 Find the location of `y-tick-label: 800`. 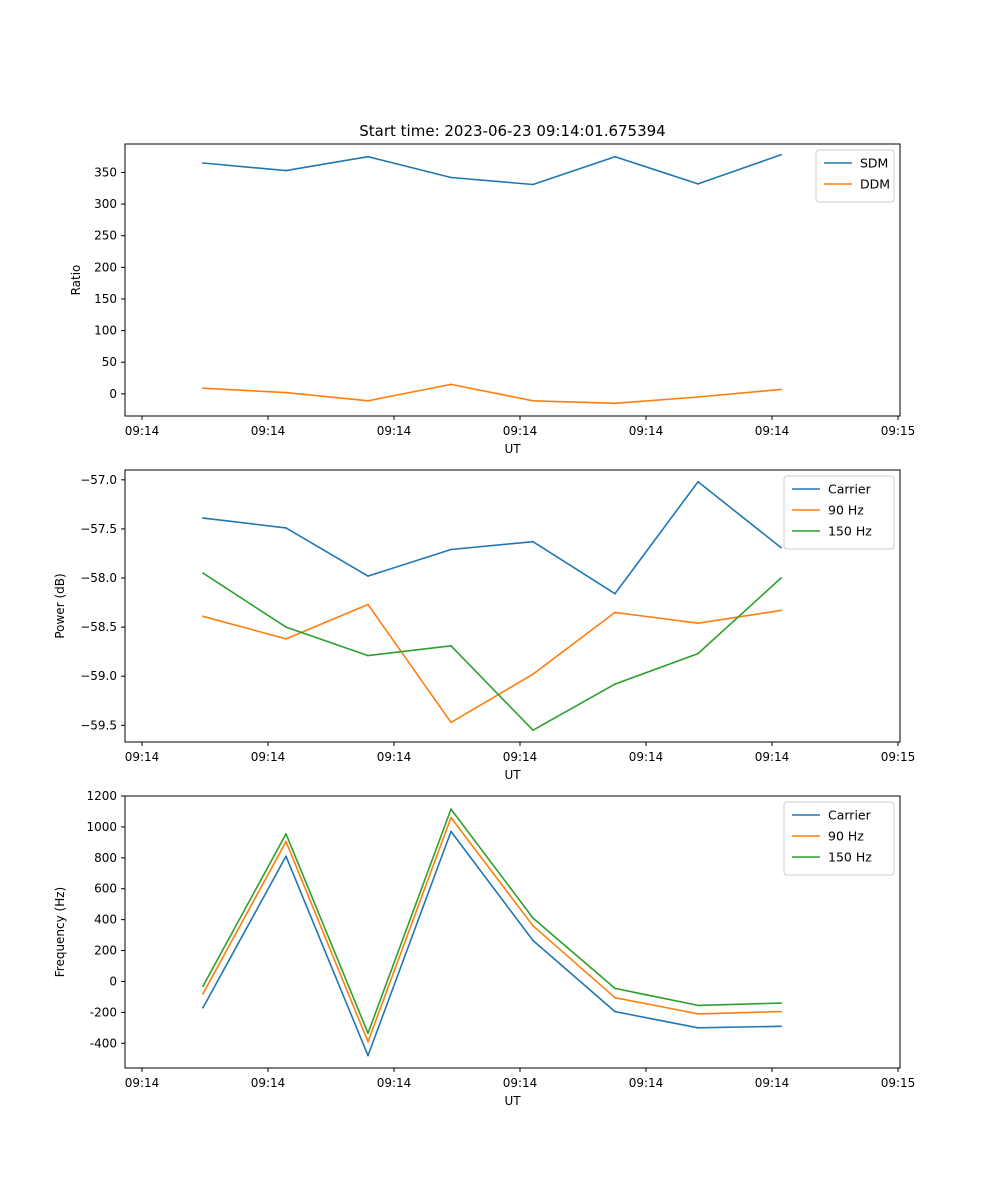

y-tick-label: 800 is located at coordinates (105, 858).